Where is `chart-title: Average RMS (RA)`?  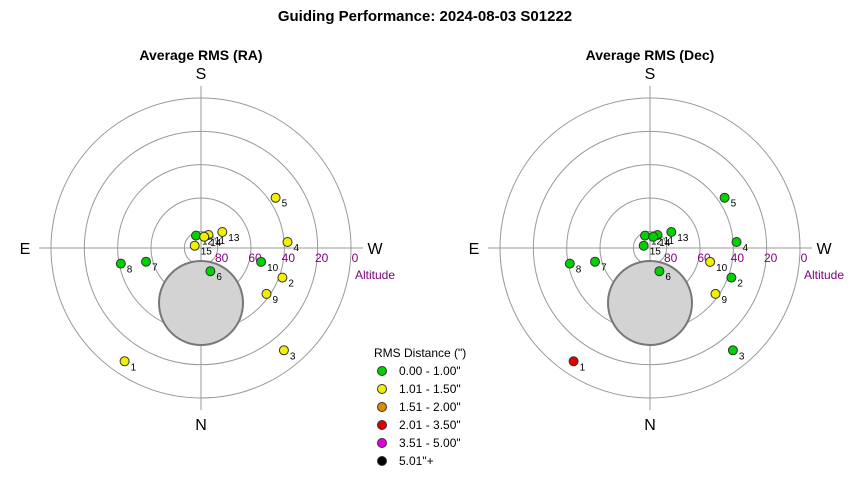 chart-title: Average RMS (RA) is located at coordinates (200, 55).